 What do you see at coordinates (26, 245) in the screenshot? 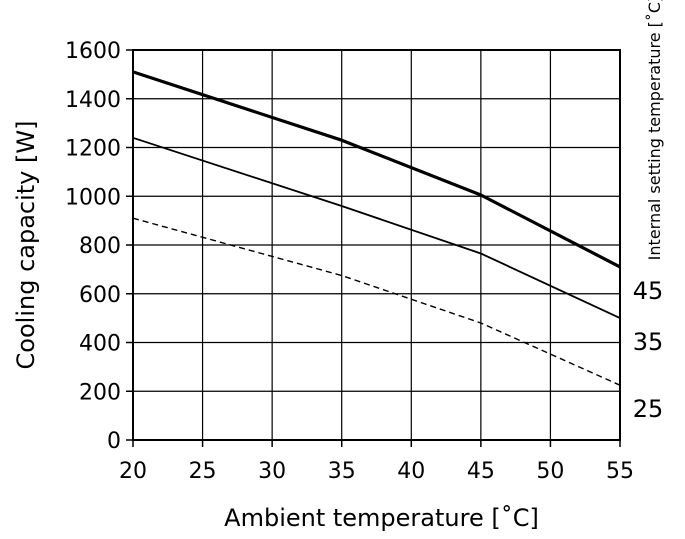
I see `y-axis-title: Cooling capacity [W]` at bounding box center [26, 245].